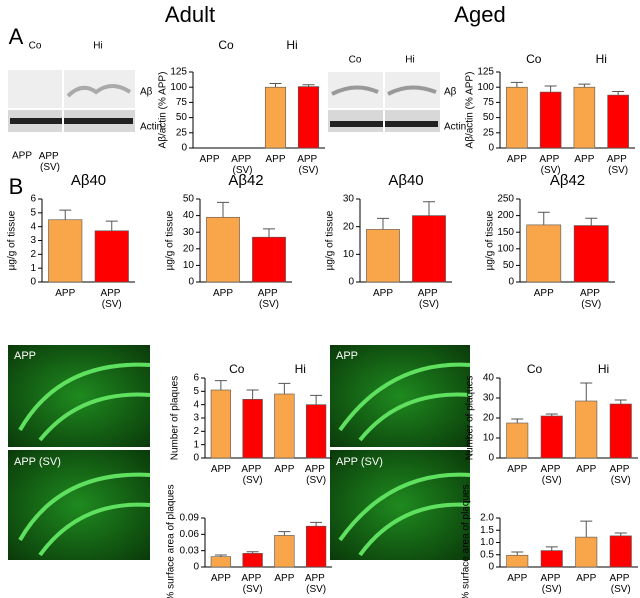  I want to click on y-tick-label: 125, so click(178, 72).